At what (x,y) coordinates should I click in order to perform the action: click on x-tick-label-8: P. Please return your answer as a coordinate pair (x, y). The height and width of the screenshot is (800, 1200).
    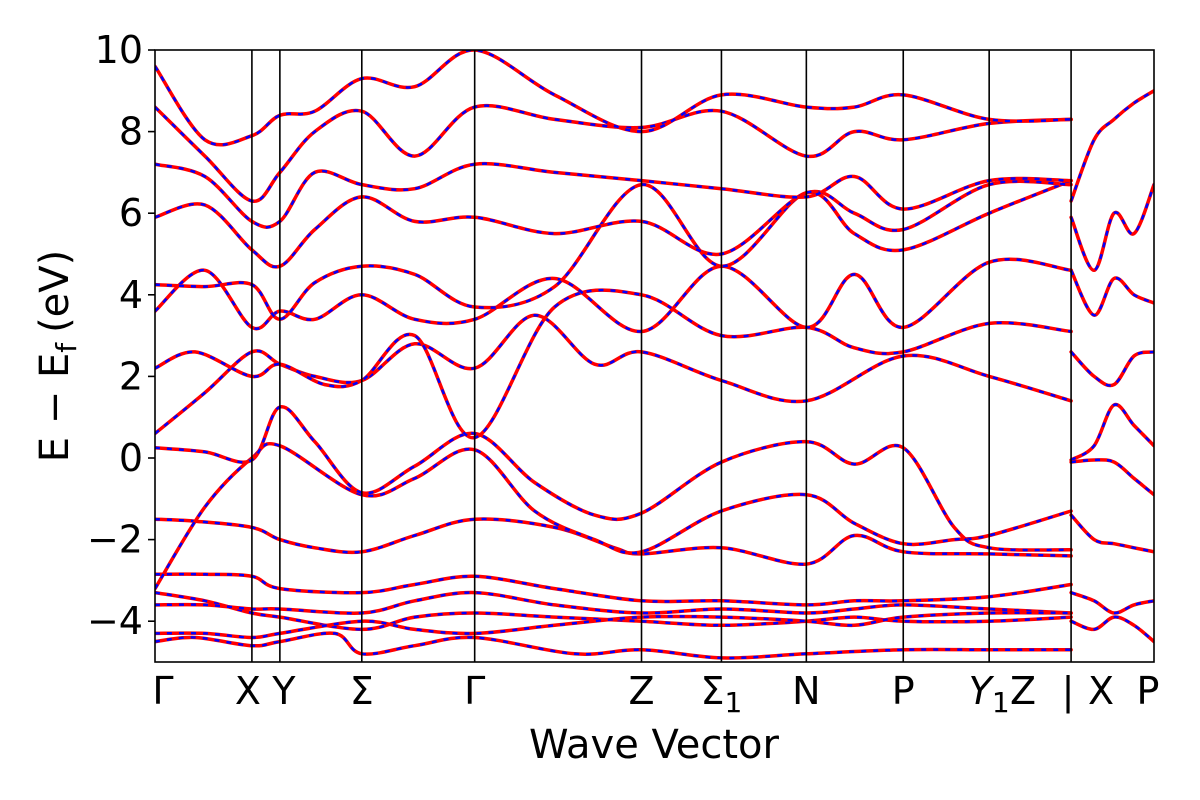
    Looking at the image, I should click on (903, 691).